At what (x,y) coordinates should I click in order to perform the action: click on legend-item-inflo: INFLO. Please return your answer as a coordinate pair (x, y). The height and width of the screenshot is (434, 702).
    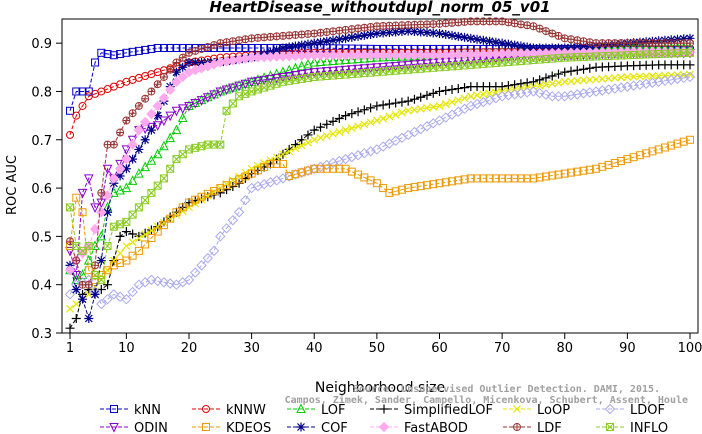
    Looking at the image, I should click on (632, 427).